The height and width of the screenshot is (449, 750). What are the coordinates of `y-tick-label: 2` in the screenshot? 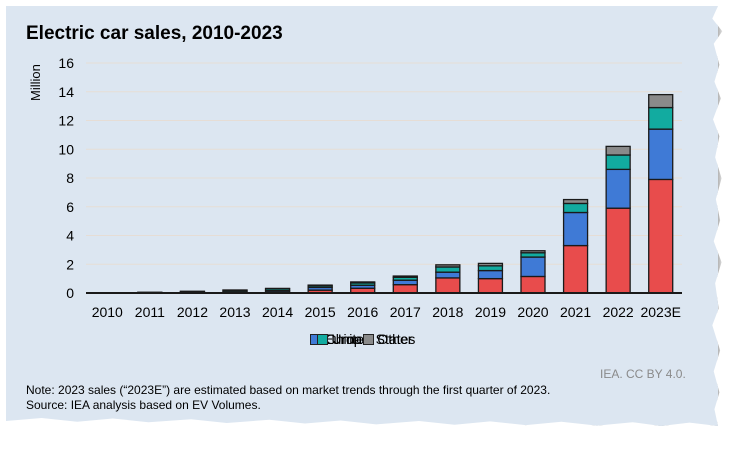 It's located at (70, 264).